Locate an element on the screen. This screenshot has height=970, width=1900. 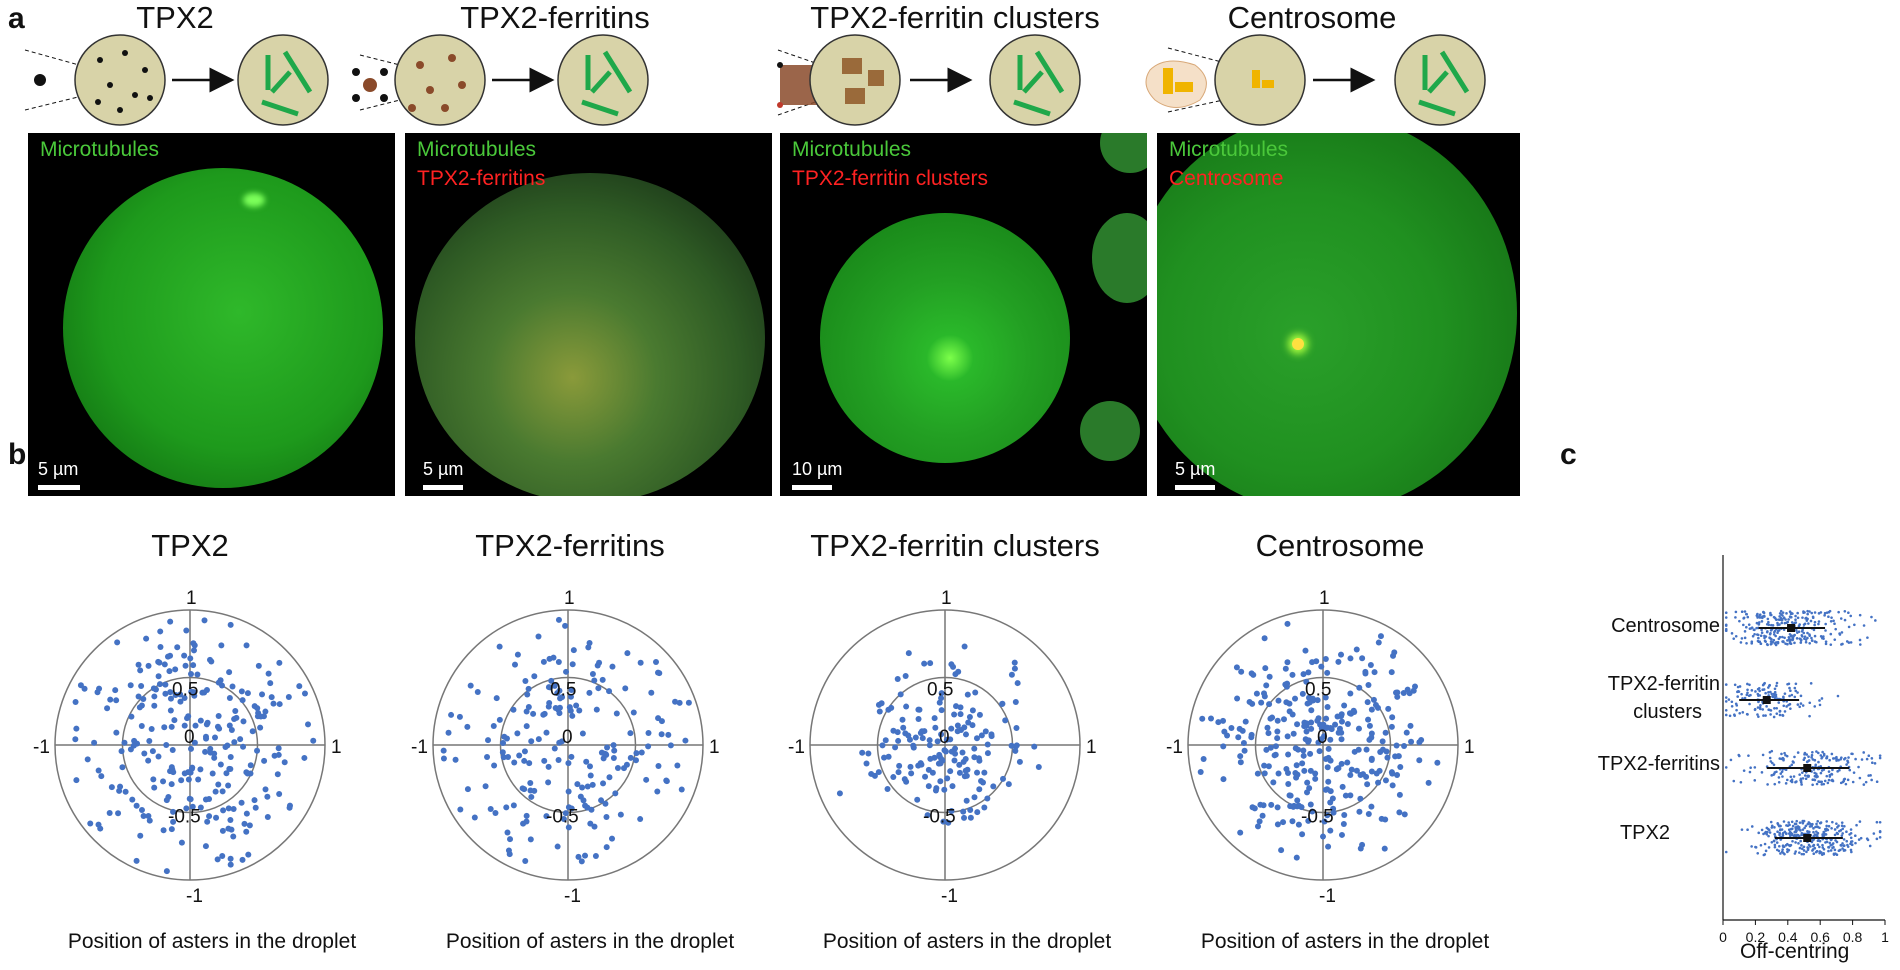
x-tick-label: 0.8 is located at coordinates (1853, 937).